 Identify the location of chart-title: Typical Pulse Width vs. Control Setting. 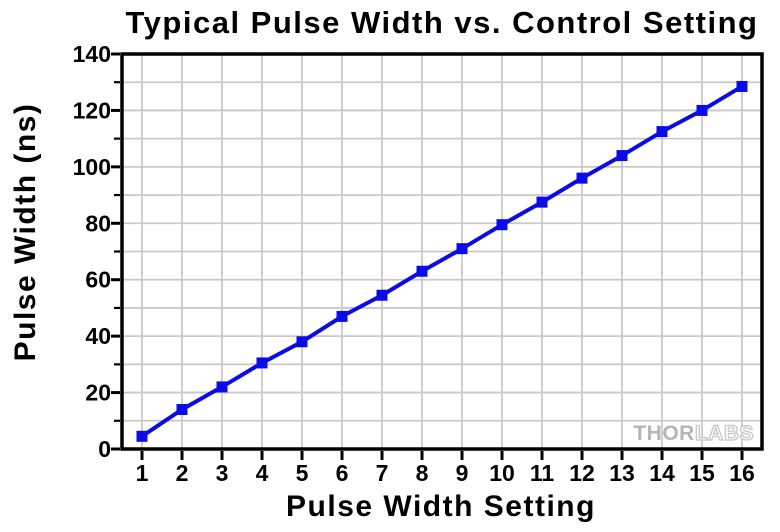
(442, 22).